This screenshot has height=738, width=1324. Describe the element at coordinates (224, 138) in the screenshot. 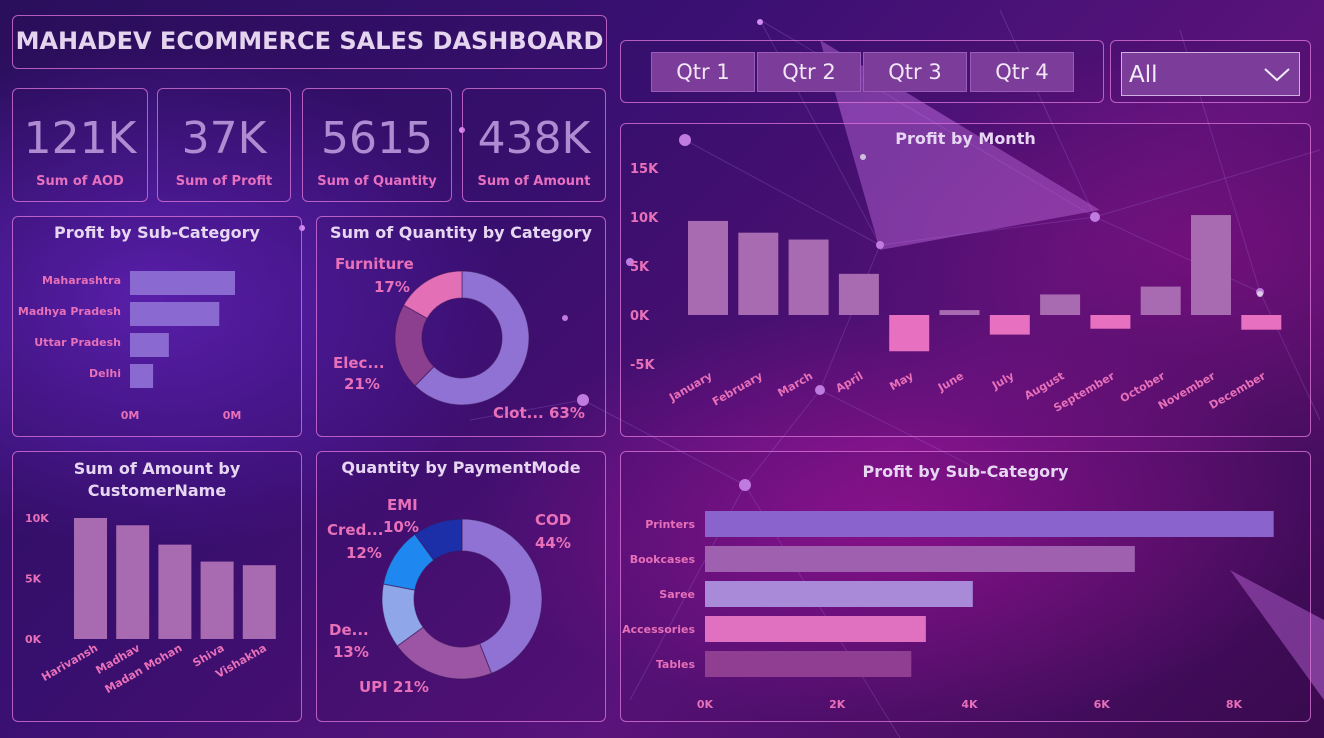

I see `kpi-value: 37K` at that location.